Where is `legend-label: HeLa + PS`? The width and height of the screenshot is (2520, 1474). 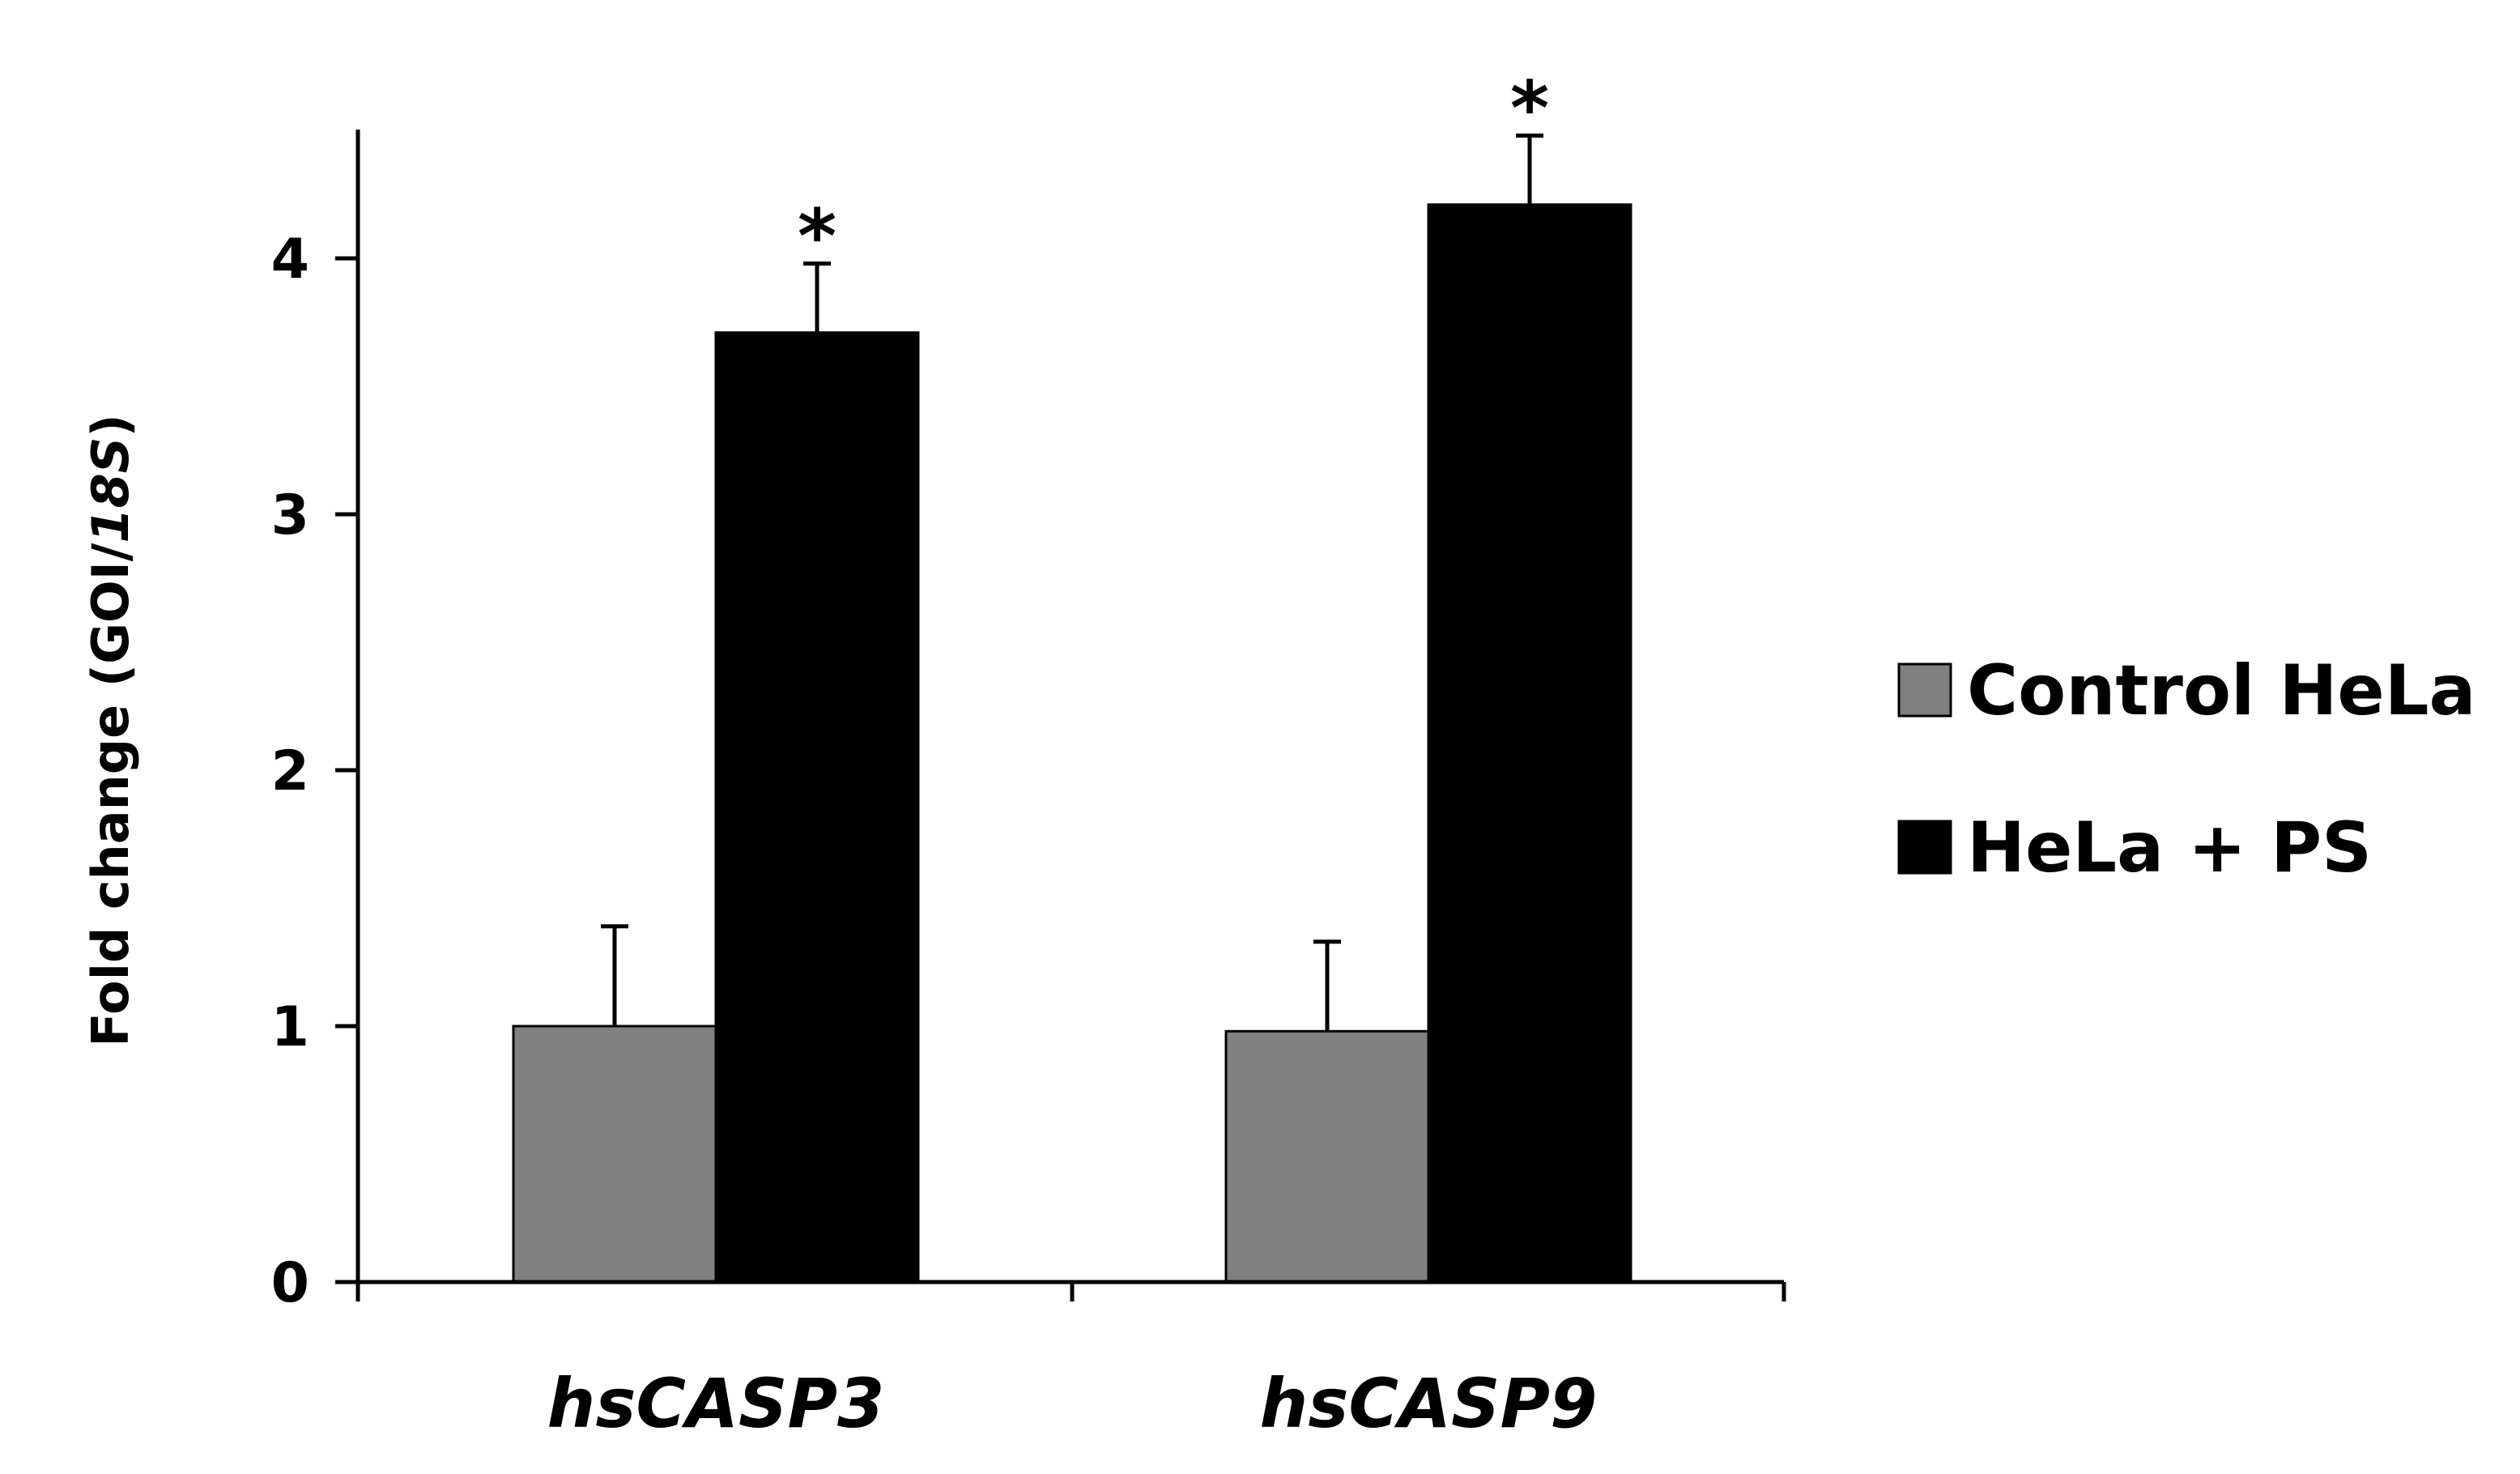
legend-label: HeLa + PS is located at coordinates (2169, 847).